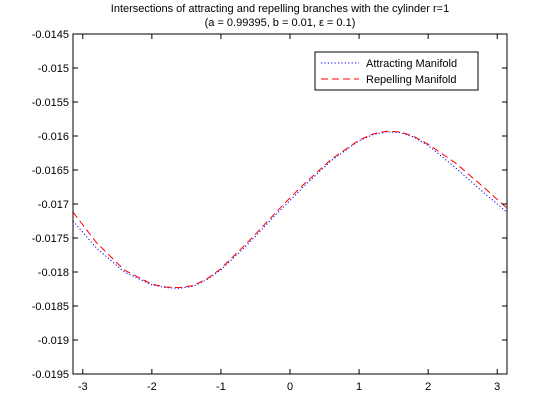  Describe the element at coordinates (497, 387) in the screenshot. I see `x-tick-label: 3` at that location.